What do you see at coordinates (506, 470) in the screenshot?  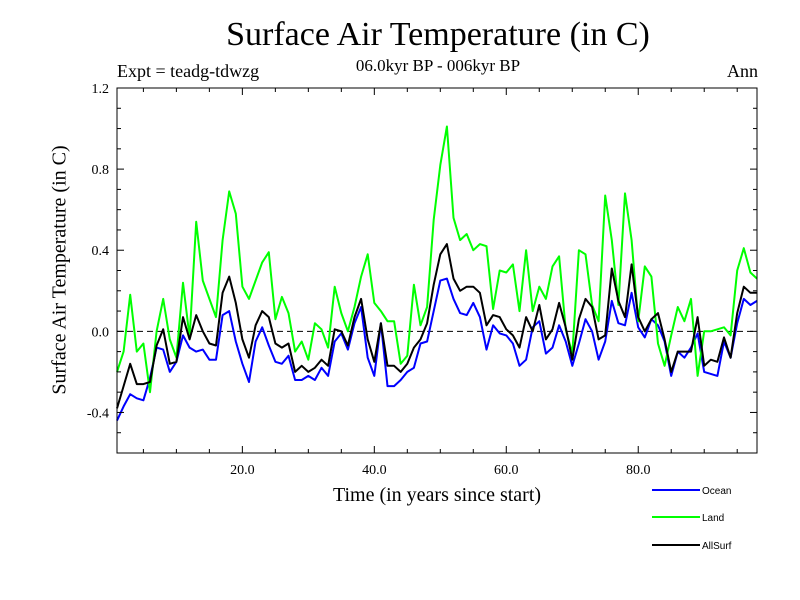 I see `x-tick-label: 60.0` at bounding box center [506, 470].